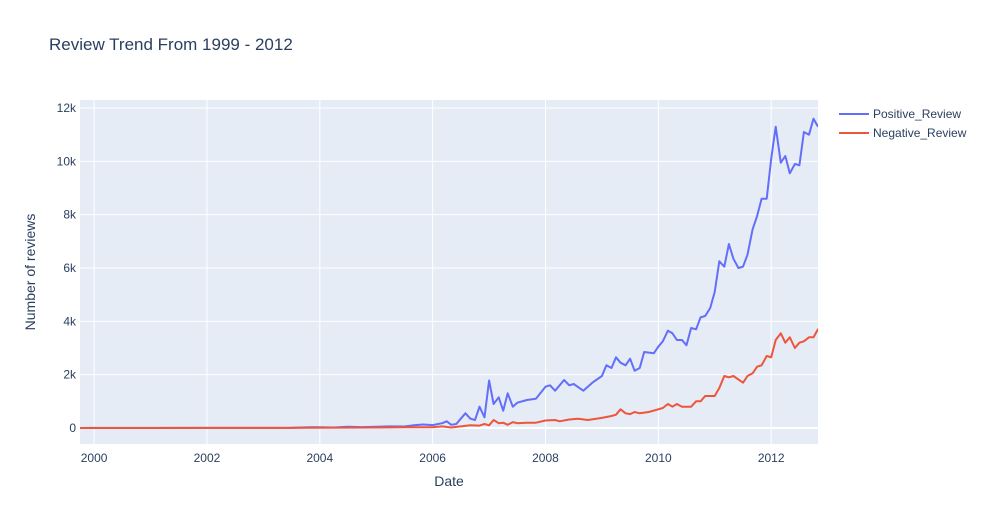 The width and height of the screenshot is (984, 525). Describe the element at coordinates (903, 123) in the screenshot. I see `legend: Positive_Review Negative_Review` at that location.